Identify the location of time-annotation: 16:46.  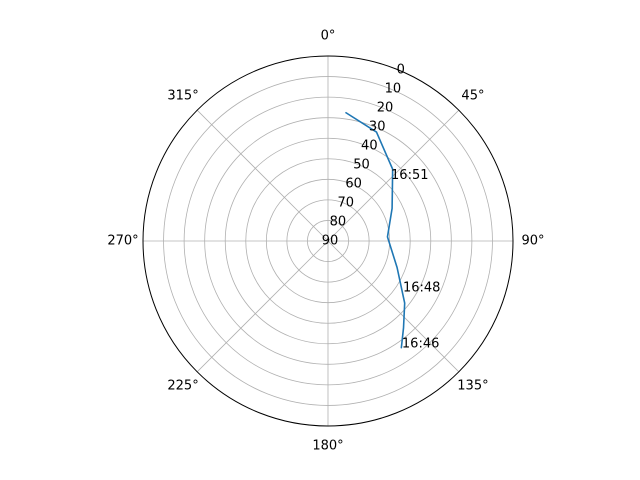
(420, 343).